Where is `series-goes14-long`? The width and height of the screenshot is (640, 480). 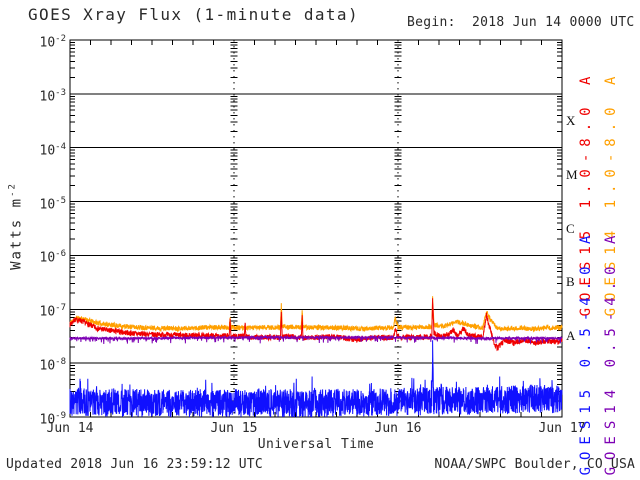
series-goes14-long is located at coordinates (316, 314).